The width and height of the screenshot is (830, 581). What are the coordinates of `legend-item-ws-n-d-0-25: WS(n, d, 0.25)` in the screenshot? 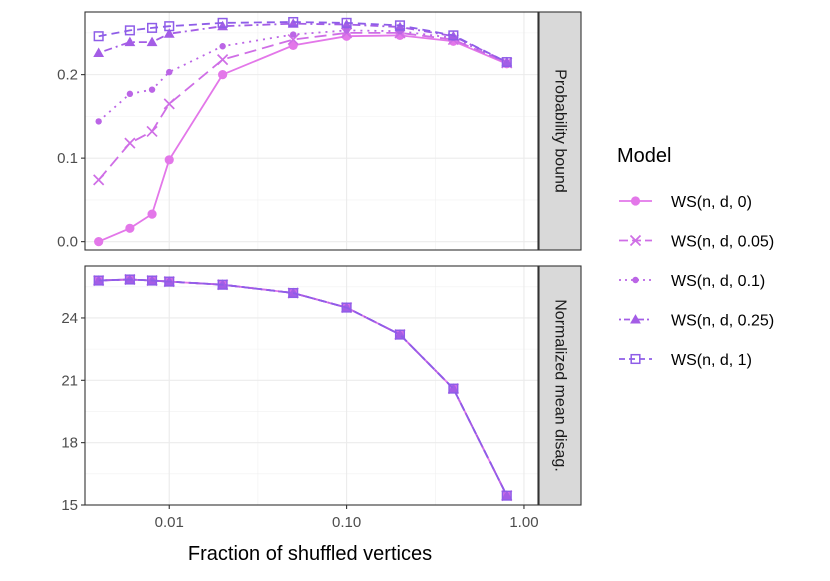 It's located at (696, 321).